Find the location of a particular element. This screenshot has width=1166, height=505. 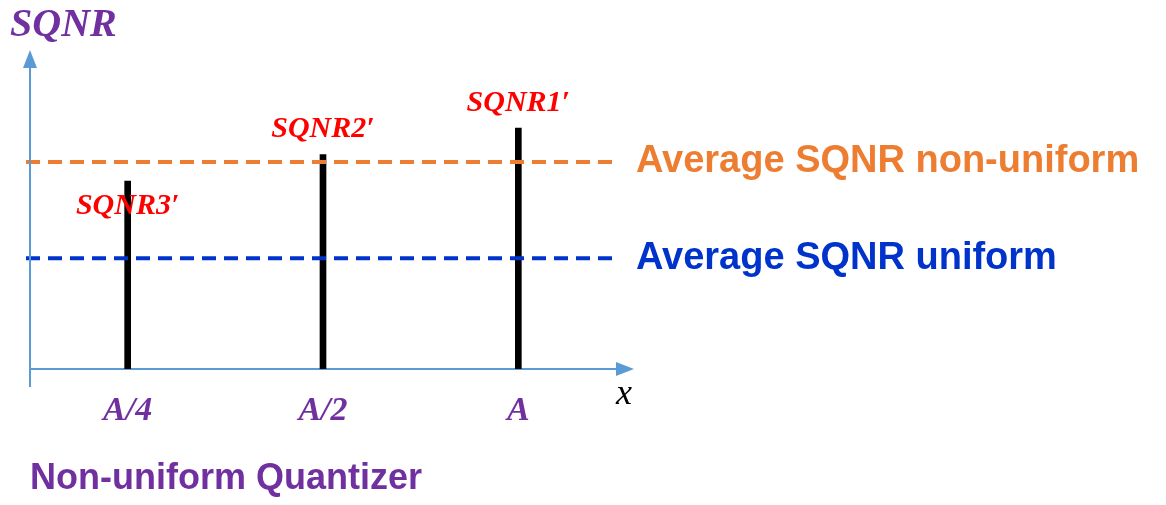

text: Non-uniform Quantizer is located at coordinates (226, 477).